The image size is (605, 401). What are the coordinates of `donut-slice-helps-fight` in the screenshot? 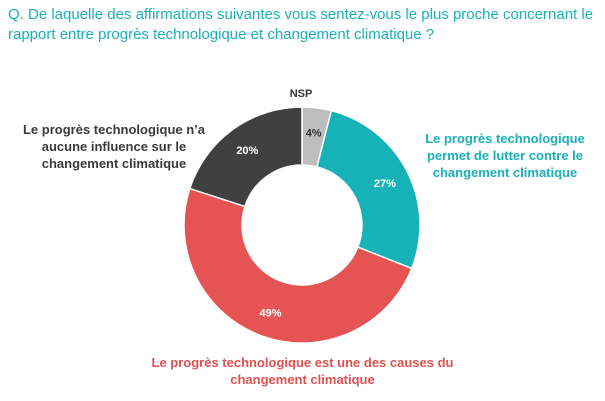 It's located at (368, 189).